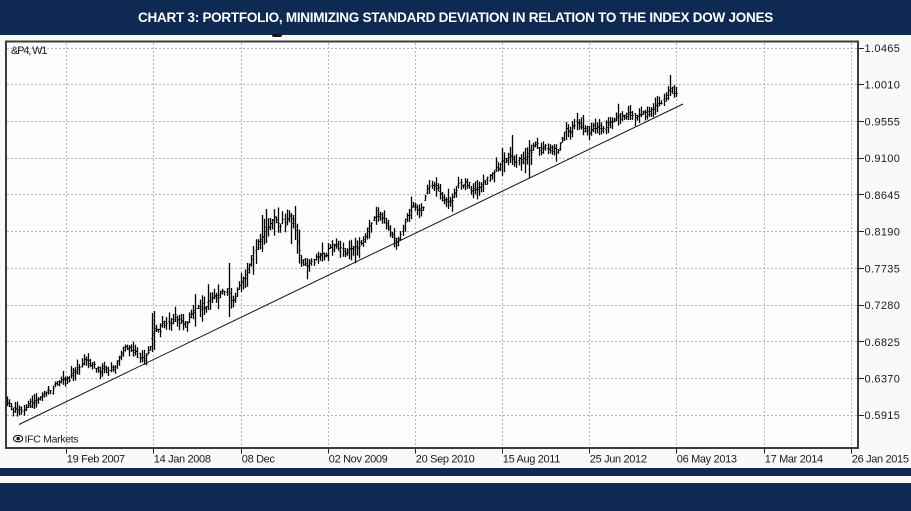 This screenshot has width=911, height=511. Describe the element at coordinates (618, 460) in the screenshot. I see `svg-text: 25 Jun 2012` at that location.